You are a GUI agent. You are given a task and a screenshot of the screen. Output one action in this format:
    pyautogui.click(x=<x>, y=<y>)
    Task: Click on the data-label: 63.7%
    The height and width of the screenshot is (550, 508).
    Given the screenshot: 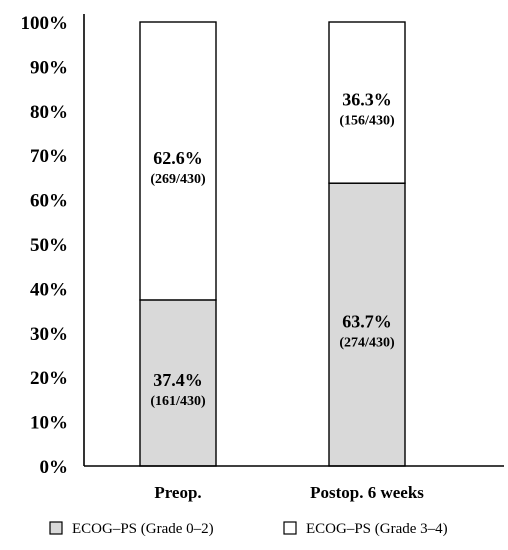 What is the action you would take?
    pyautogui.click(x=367, y=322)
    